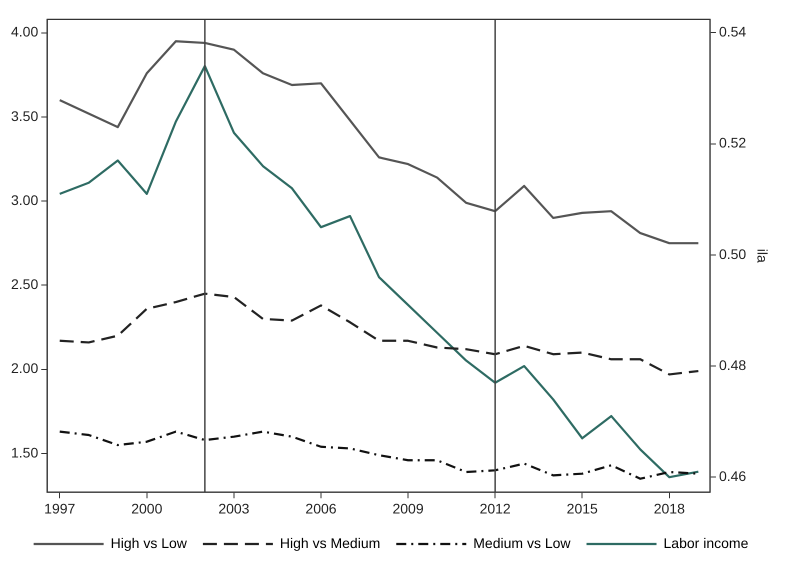 This screenshot has height=569, width=790. What do you see at coordinates (234, 508) in the screenshot?
I see `x-tick-label: 2003` at bounding box center [234, 508].